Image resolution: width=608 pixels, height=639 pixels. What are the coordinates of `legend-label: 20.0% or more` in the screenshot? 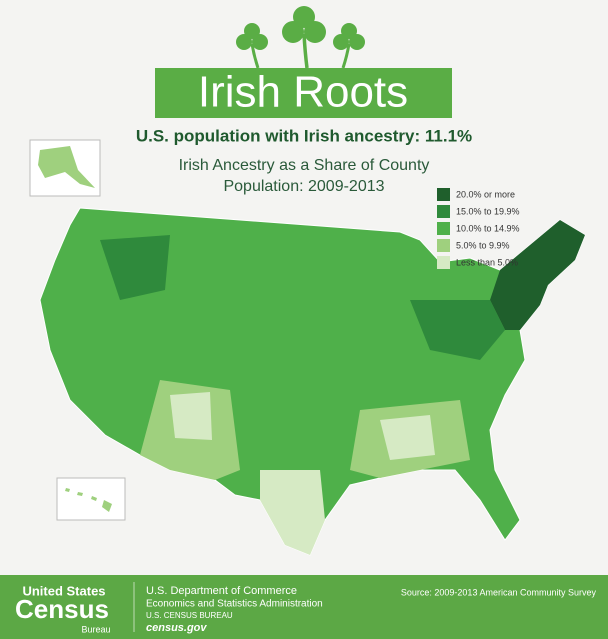 It's located at (485, 194).